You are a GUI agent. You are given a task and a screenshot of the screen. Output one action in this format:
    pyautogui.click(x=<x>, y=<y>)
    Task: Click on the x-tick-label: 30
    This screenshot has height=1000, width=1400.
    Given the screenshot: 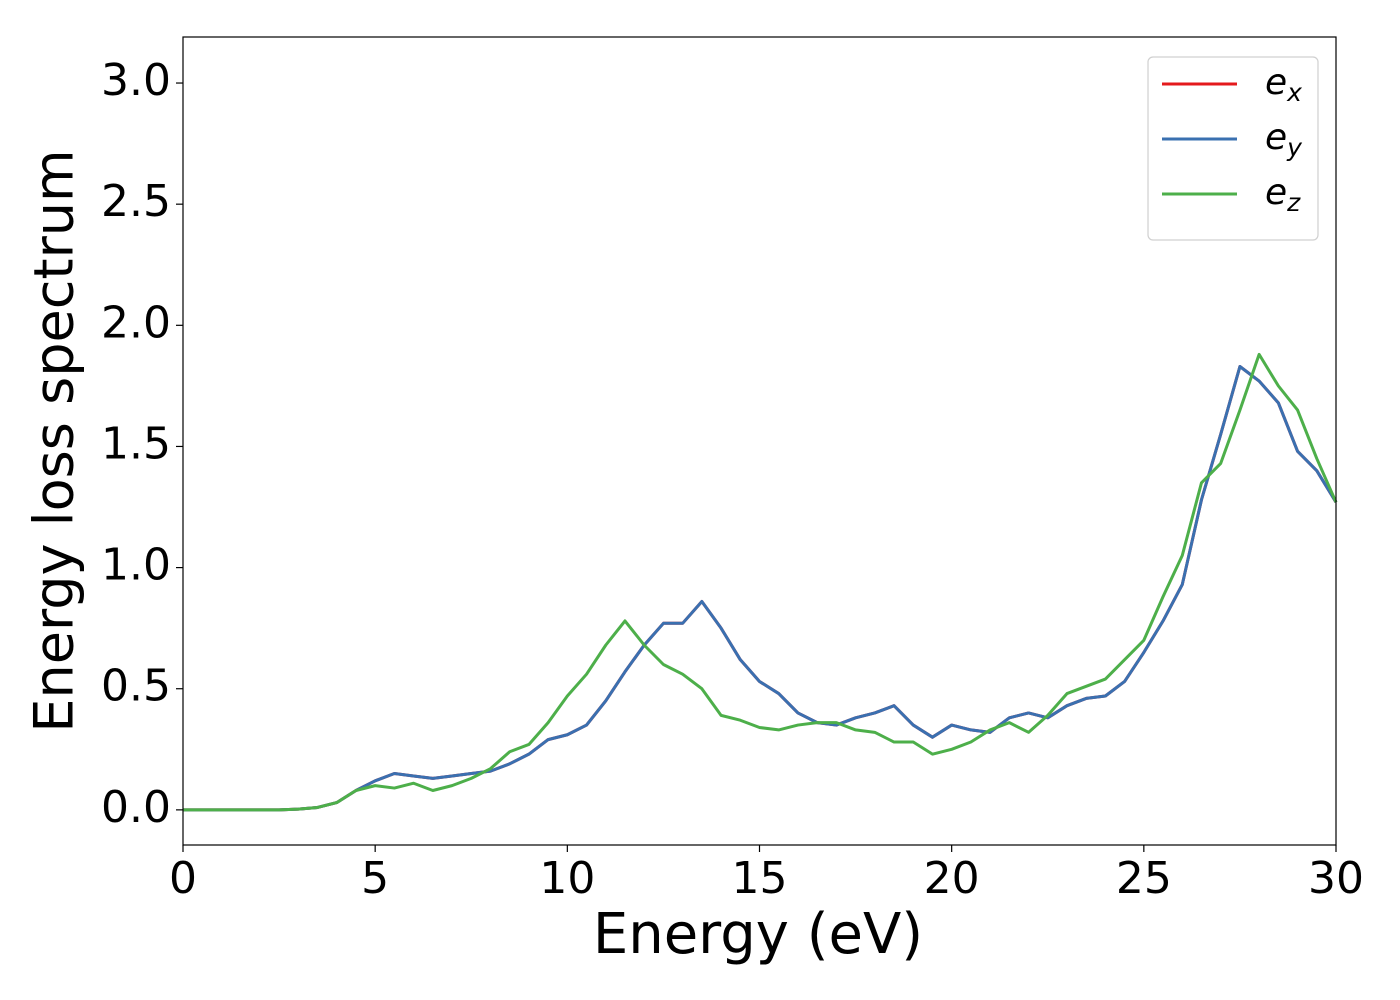 What is the action you would take?
    pyautogui.click(x=1336, y=878)
    